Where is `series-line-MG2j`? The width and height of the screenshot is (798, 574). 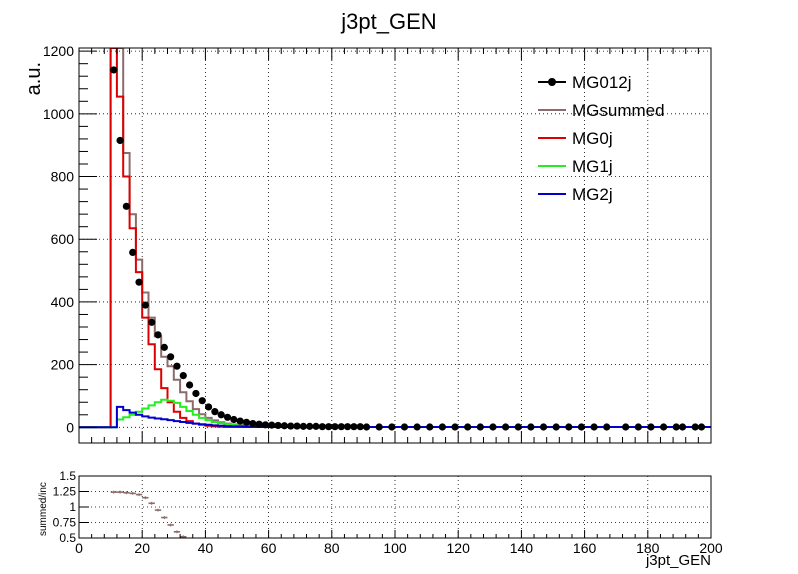
series-line-MG2j is located at coordinates (395, 417).